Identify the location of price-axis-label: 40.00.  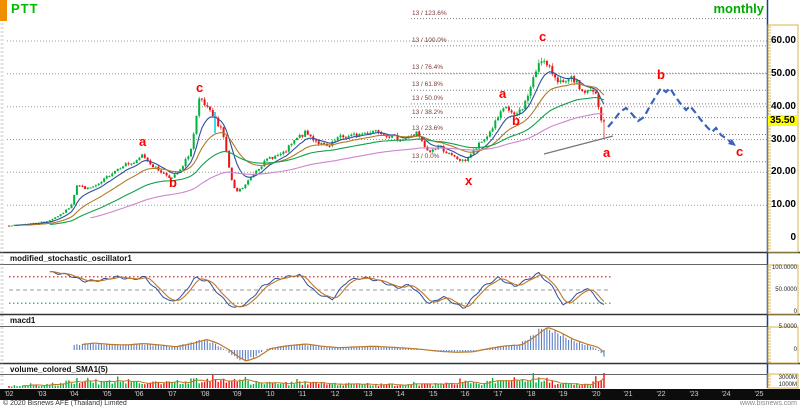
(783, 106).